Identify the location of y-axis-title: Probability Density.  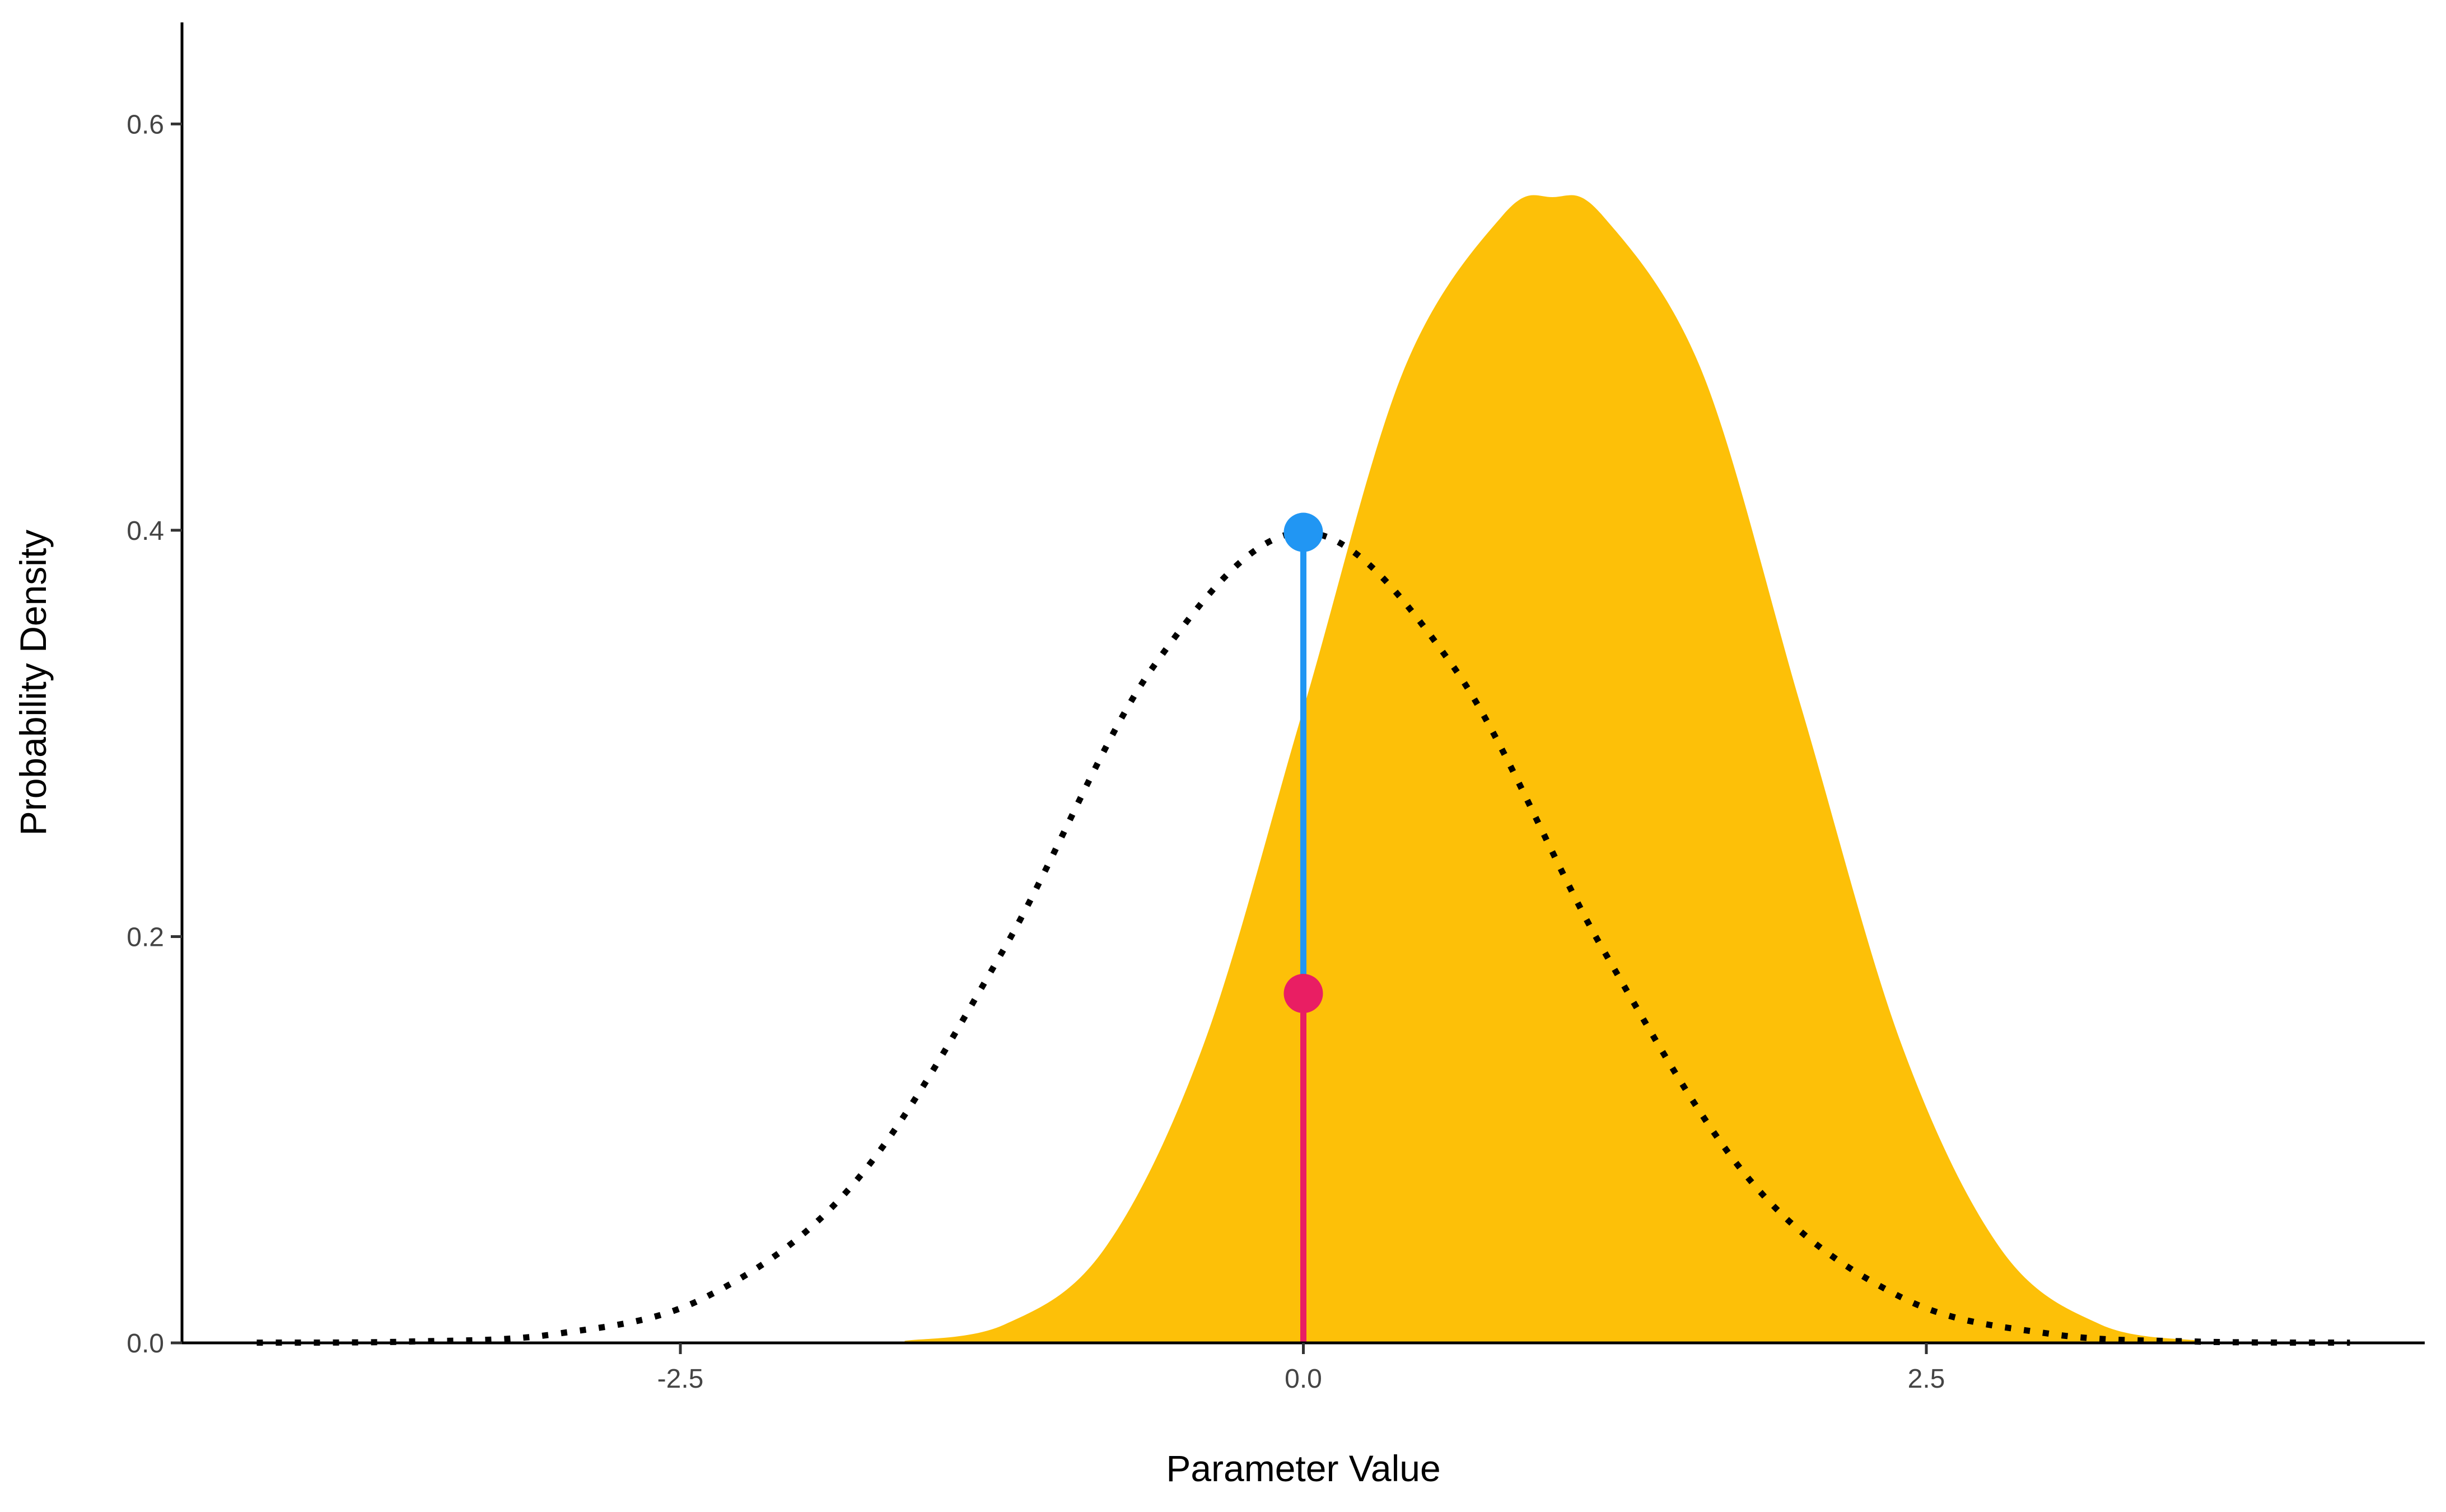
(33, 683).